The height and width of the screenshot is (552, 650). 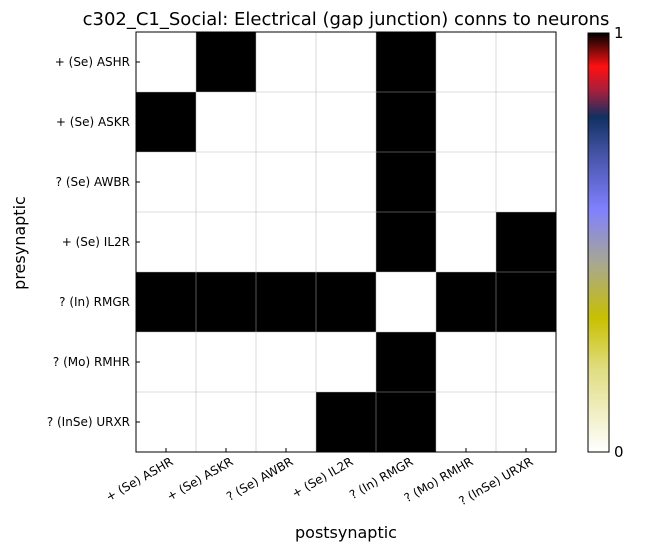 What do you see at coordinates (92, 62) in the screenshot?
I see `y-tick-label: + (Se) ASHR` at bounding box center [92, 62].